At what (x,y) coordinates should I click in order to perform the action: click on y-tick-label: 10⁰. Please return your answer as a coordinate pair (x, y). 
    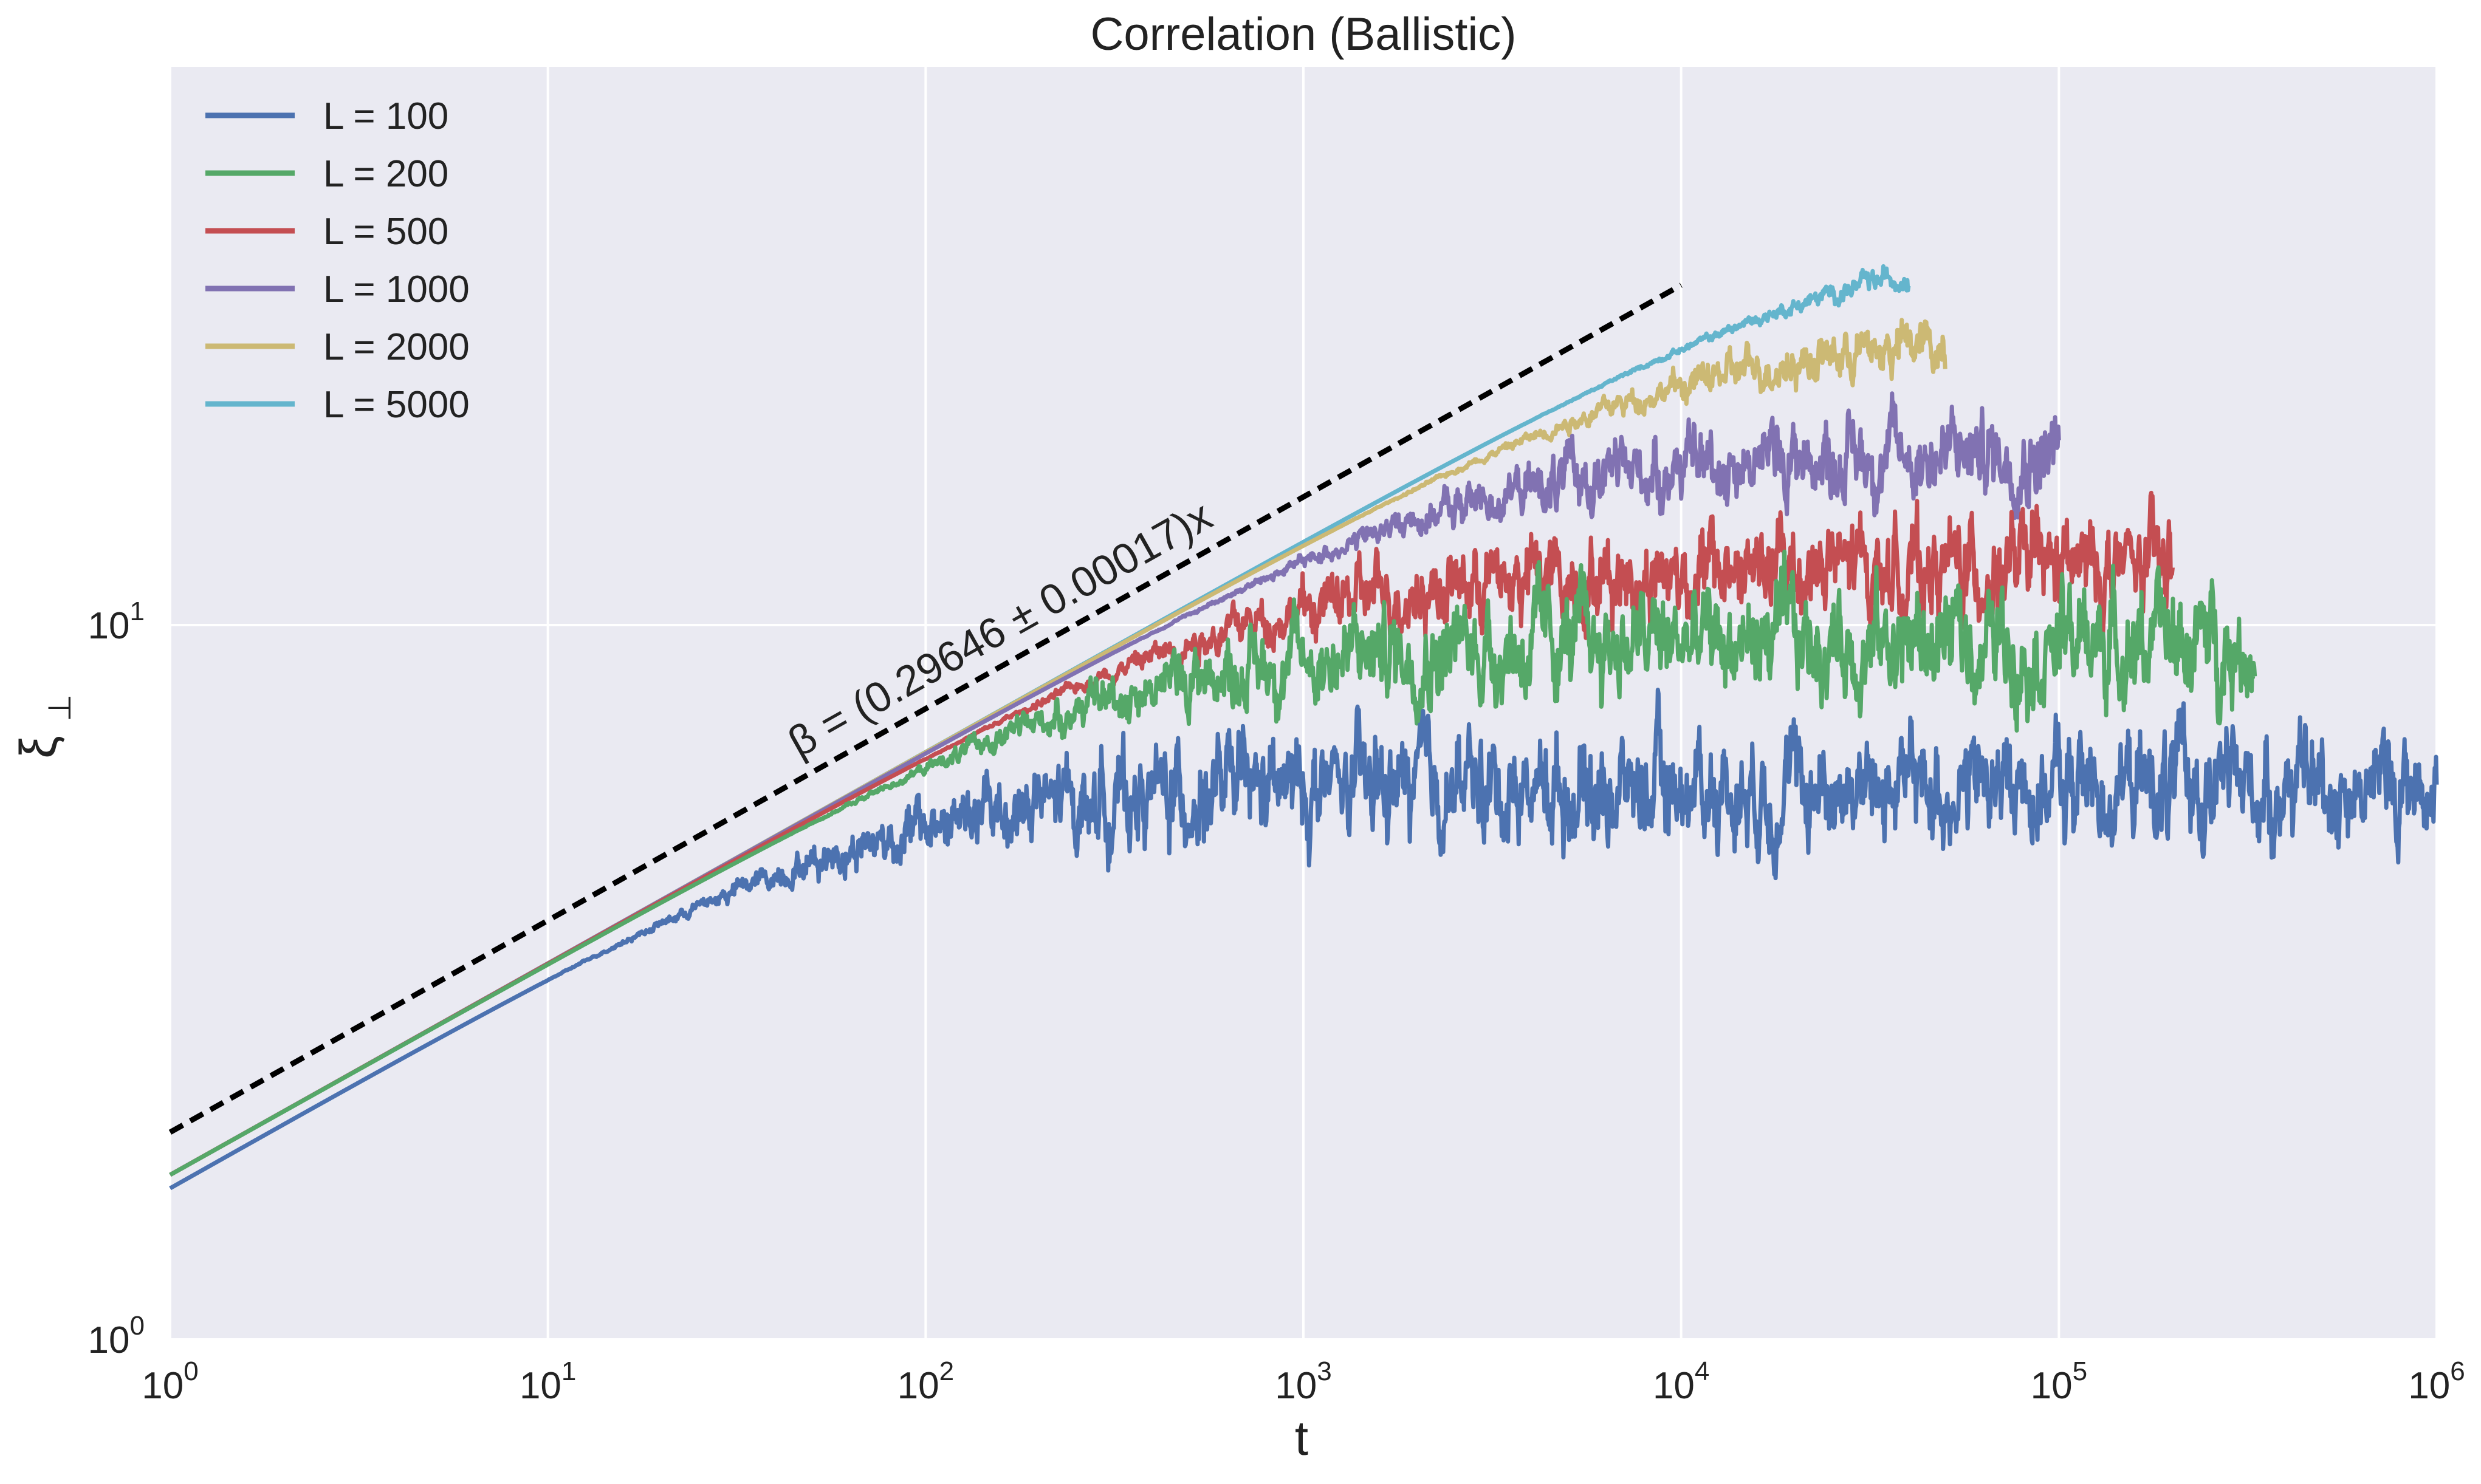
    Looking at the image, I should click on (116, 1336).